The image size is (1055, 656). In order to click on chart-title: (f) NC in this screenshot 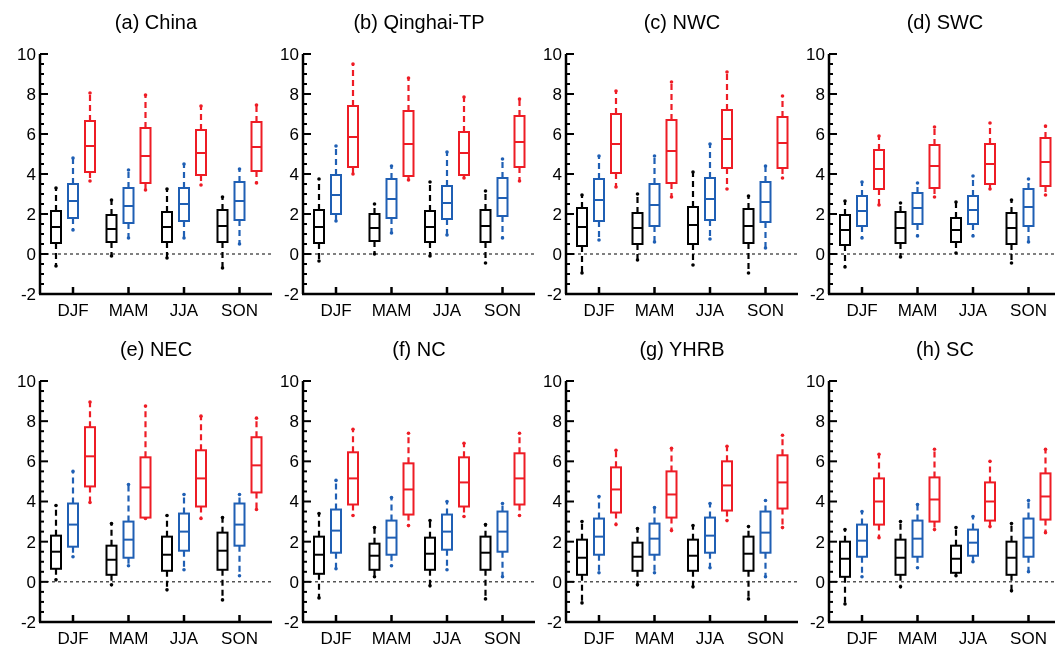, I will do `click(419, 349)`.